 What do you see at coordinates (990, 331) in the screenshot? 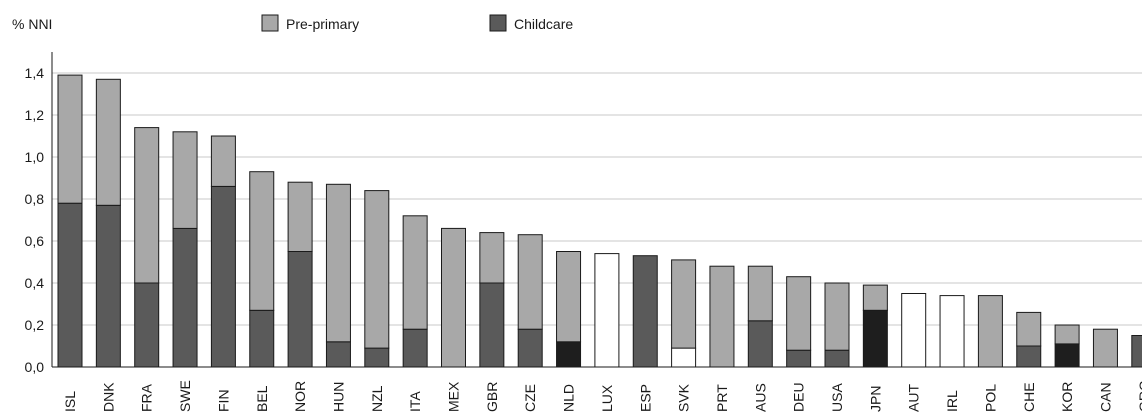
I see `bar-pre-primary-pol` at bounding box center [990, 331].